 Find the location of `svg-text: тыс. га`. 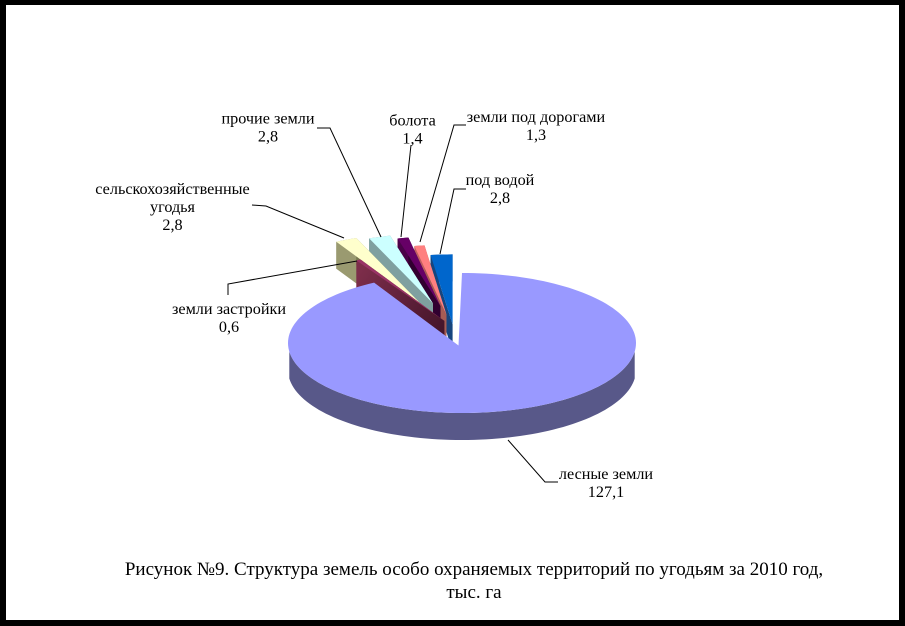

svg-text: тыс. га is located at coordinates (474, 592).